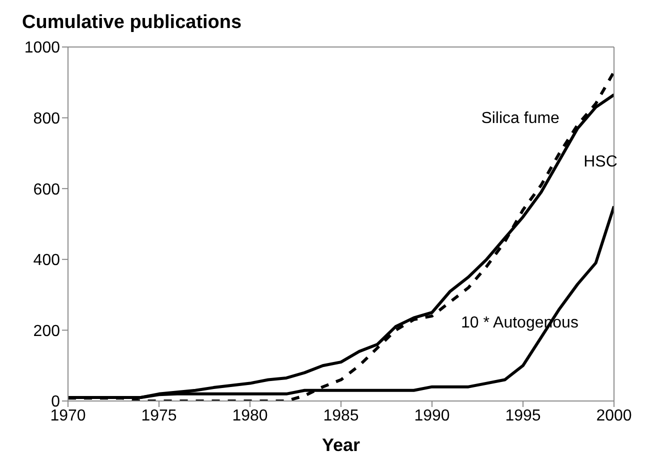 The height and width of the screenshot is (467, 649). What do you see at coordinates (523, 415) in the screenshot?
I see `x-tick-label: 1995` at bounding box center [523, 415].